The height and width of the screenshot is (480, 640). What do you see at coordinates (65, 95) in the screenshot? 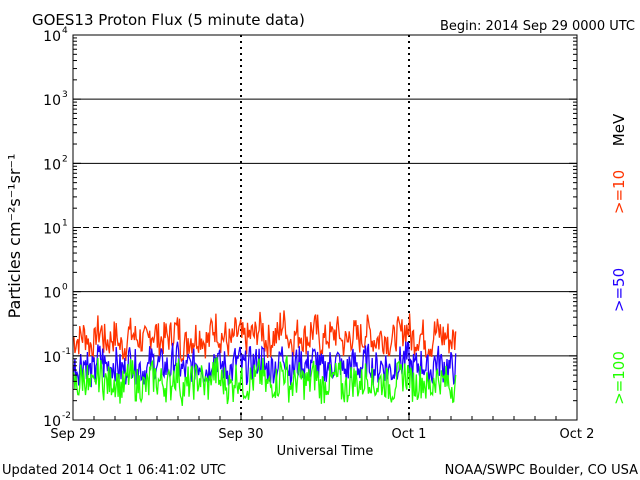
I see `y-tick-exponent: 3` at bounding box center [65, 95].